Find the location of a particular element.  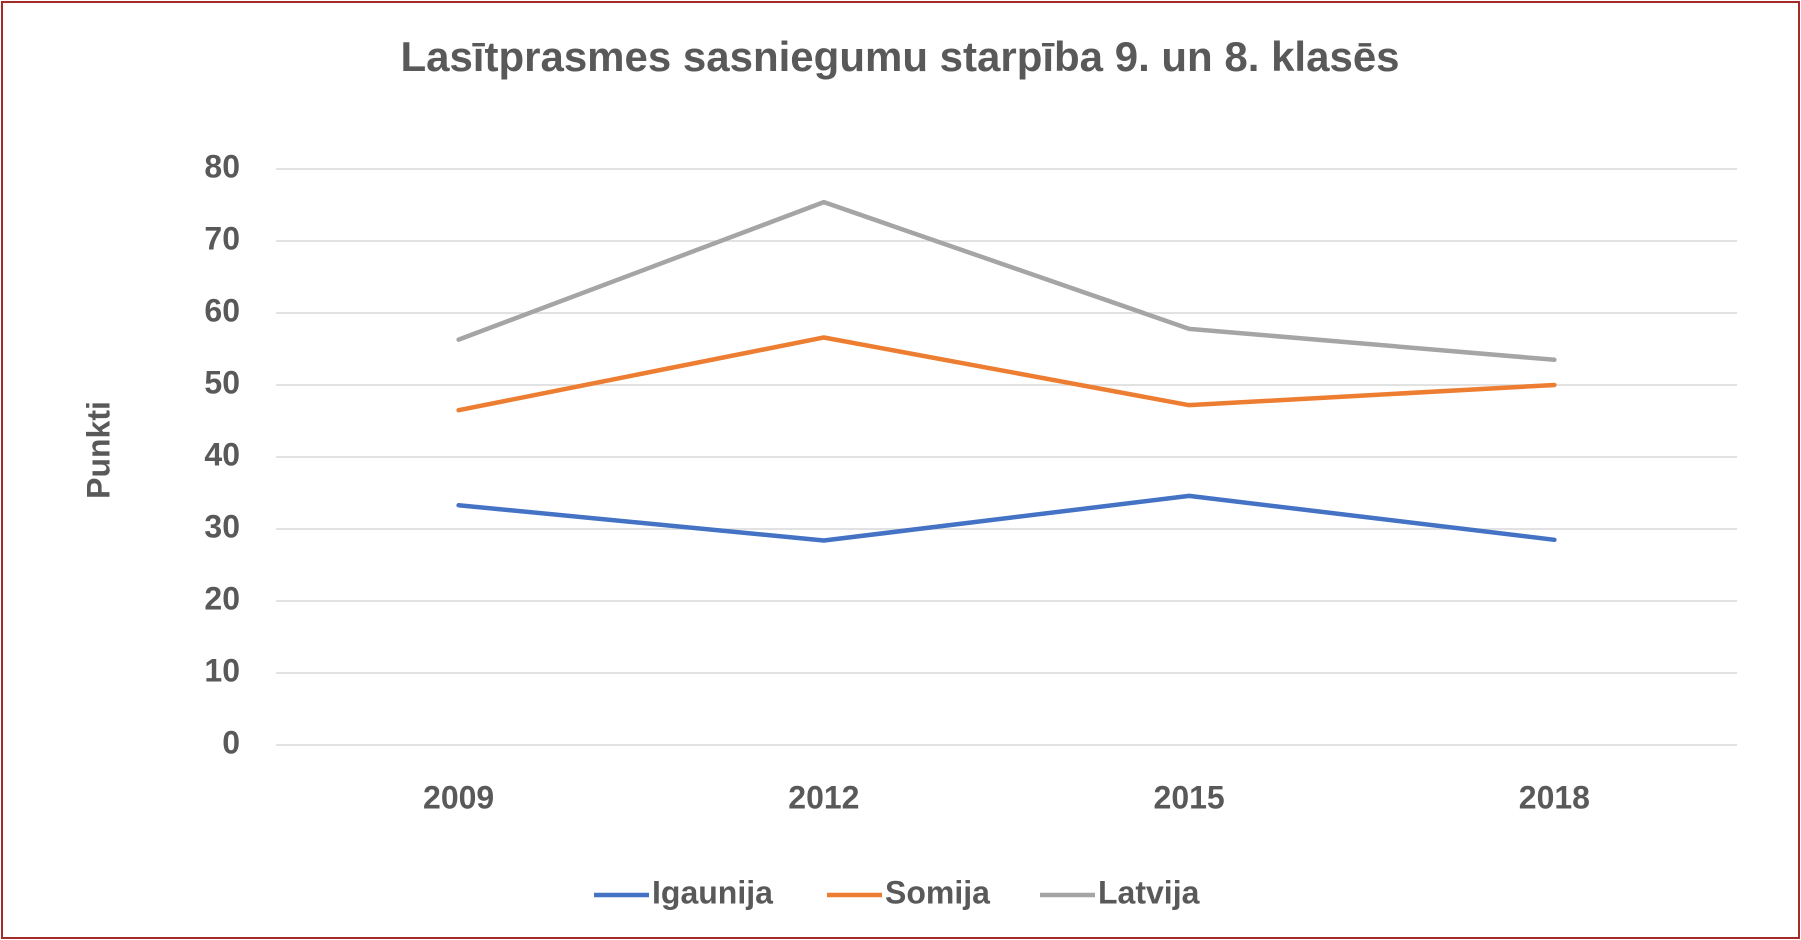

y-axis-label: Punkti is located at coordinates (98, 450).